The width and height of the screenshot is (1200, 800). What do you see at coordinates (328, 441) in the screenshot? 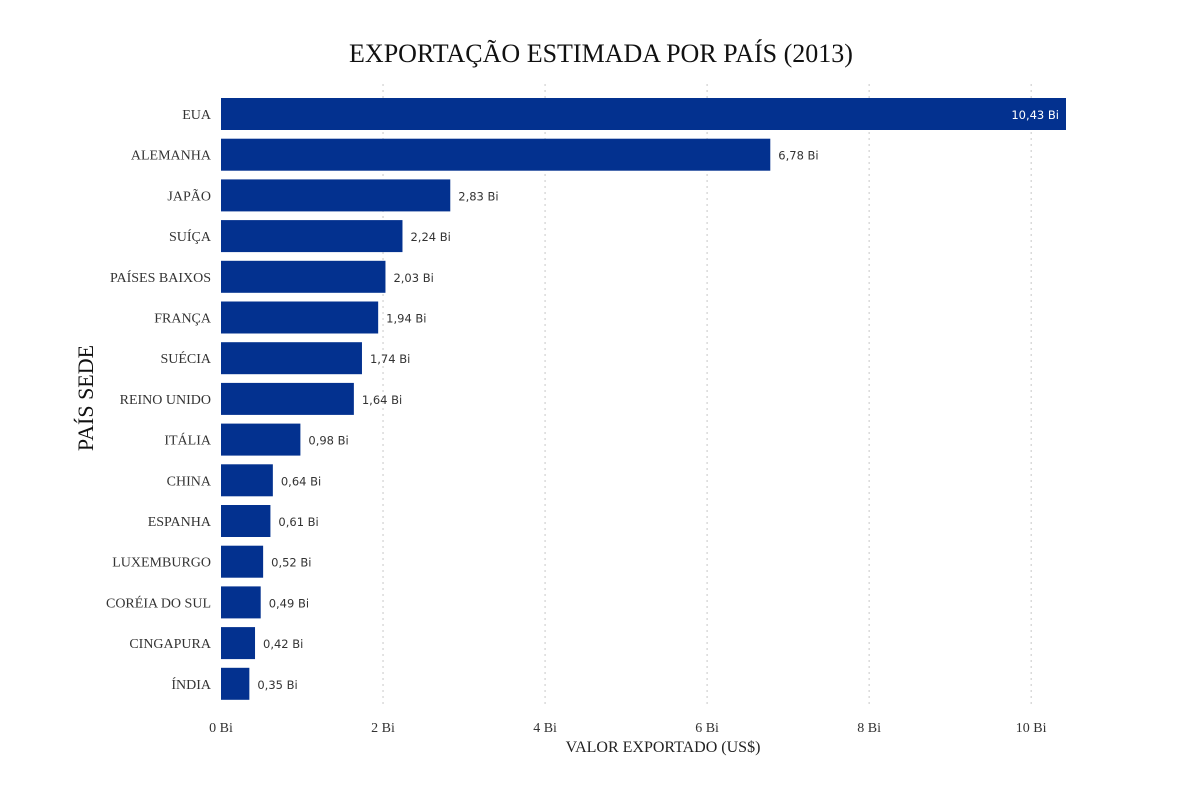
I see `data-label: 0,98 Bi` at bounding box center [328, 441].